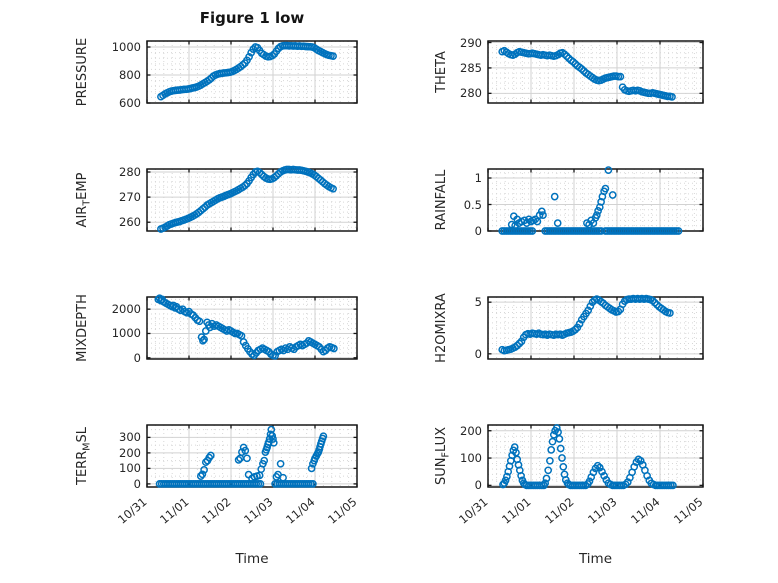  What do you see at coordinates (569, 70) in the screenshot?
I see `subplot-theta: THETA 280 285 290` at bounding box center [569, 70].